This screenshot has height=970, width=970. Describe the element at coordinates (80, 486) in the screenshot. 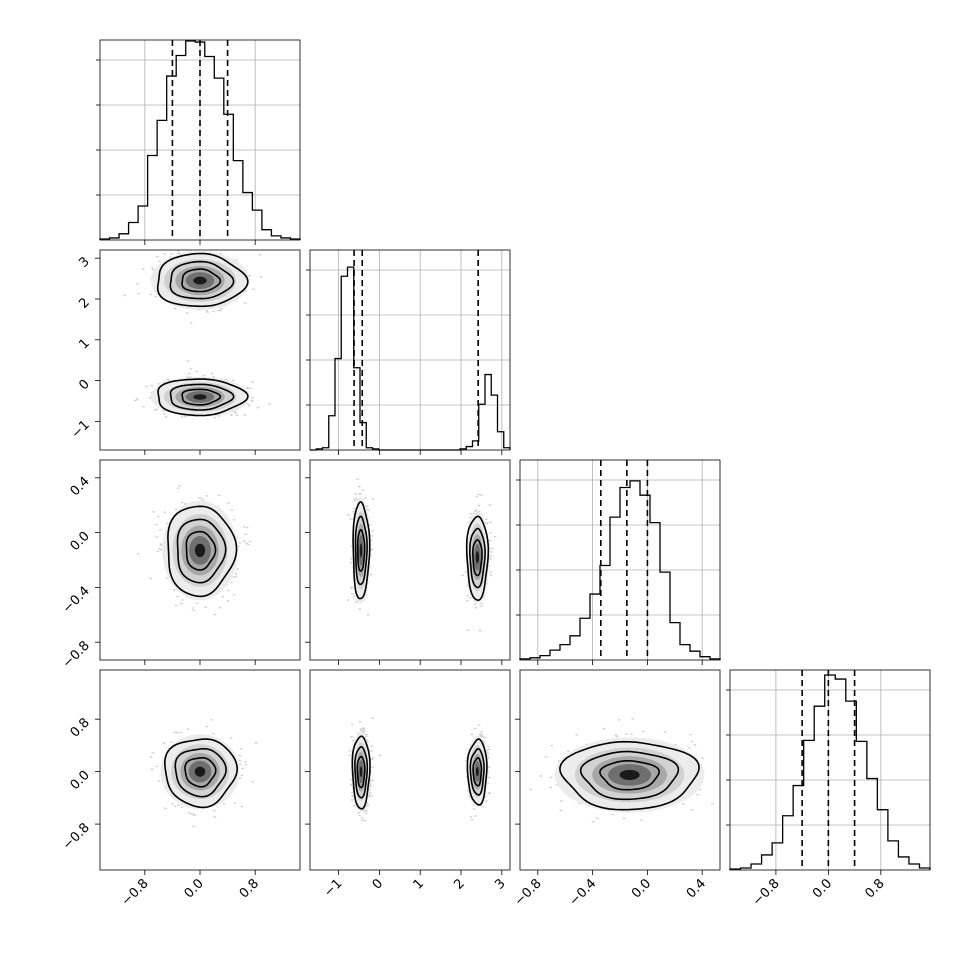

I see `y-tick-label: 0.4` at that location.